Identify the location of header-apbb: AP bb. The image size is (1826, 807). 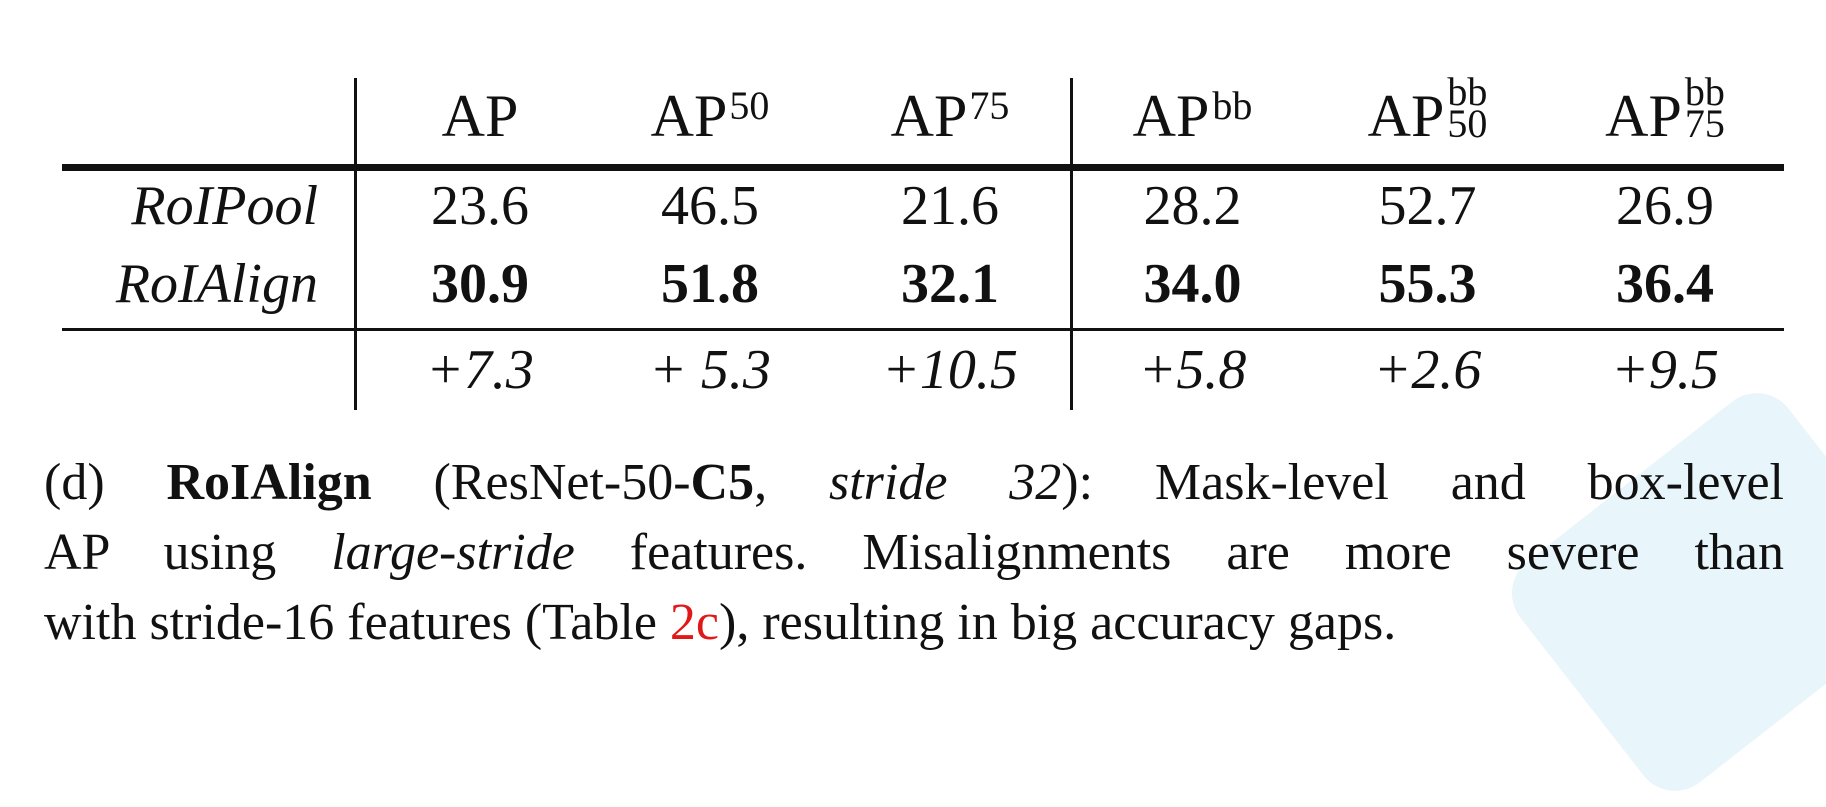
(1192, 116).